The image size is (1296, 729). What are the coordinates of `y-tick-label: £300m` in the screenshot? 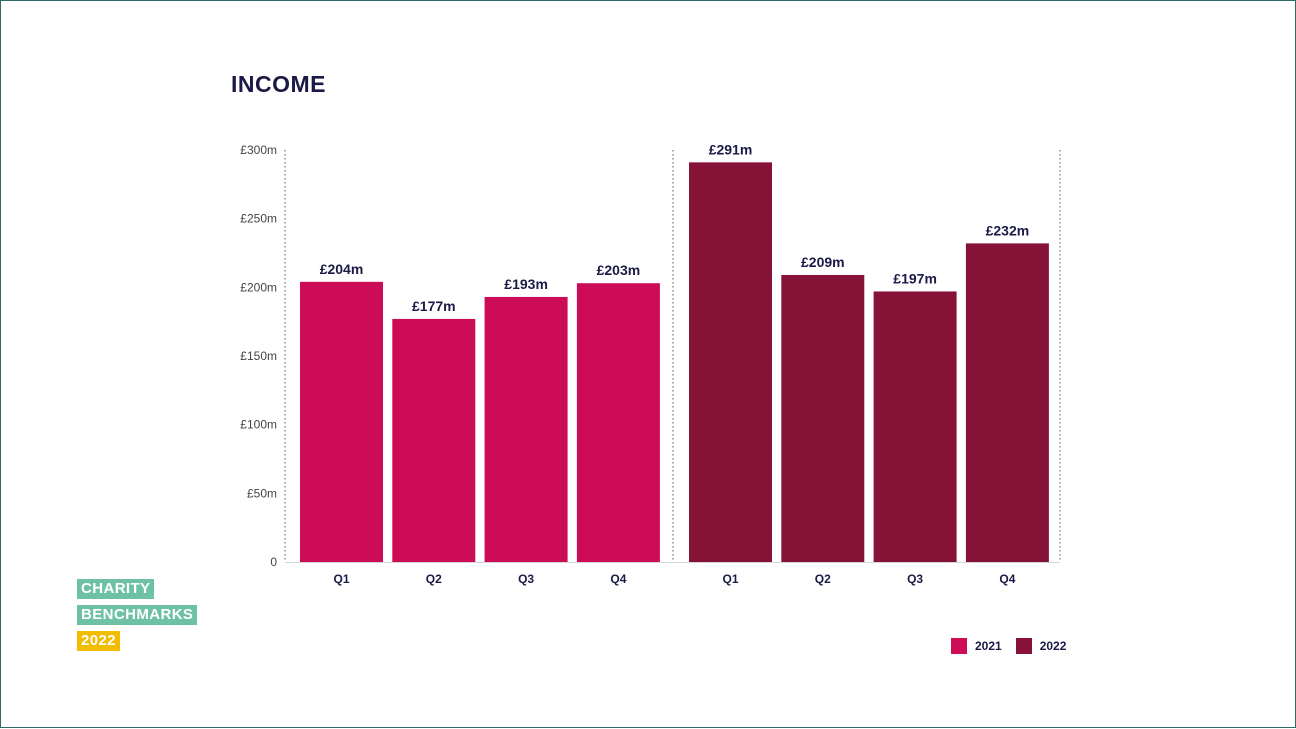 It's located at (258, 150).